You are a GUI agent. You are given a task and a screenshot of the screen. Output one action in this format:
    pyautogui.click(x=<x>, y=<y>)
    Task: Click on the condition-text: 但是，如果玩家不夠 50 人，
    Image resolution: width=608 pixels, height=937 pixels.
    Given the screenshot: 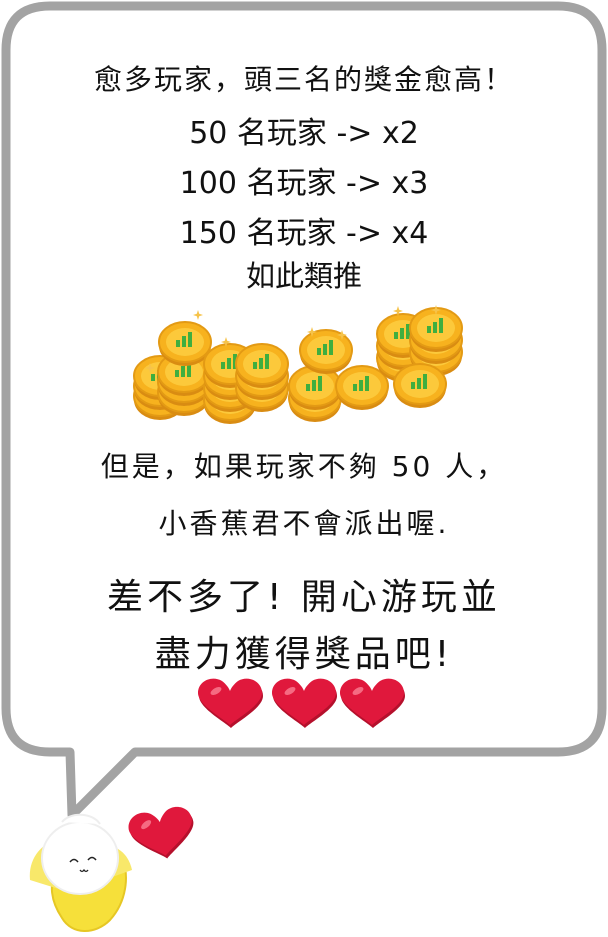 What is the action you would take?
    pyautogui.click(x=304, y=466)
    